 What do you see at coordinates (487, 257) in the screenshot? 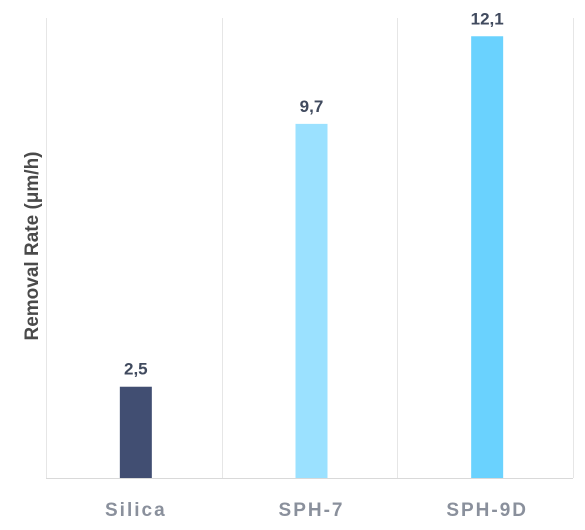
I see `bar-sph-9d` at bounding box center [487, 257].